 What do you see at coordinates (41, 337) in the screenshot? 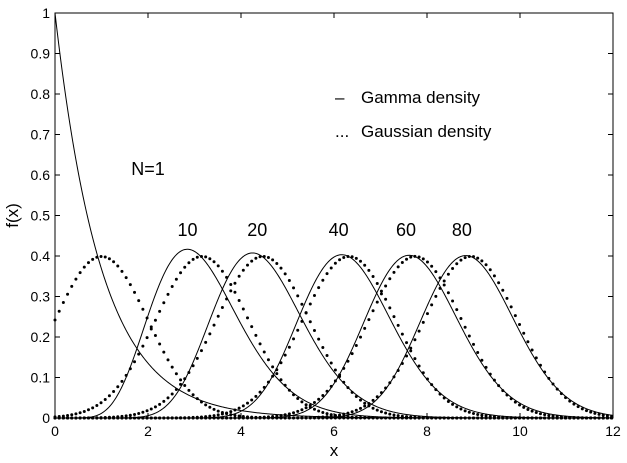
I see `y-tick-label: 0.2` at bounding box center [41, 337].